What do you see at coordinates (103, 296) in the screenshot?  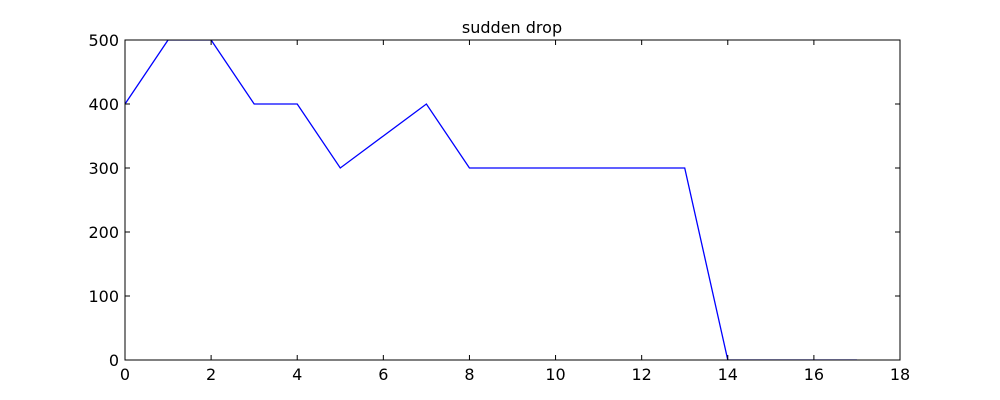 I see `y-tick-label: 100` at bounding box center [103, 296].